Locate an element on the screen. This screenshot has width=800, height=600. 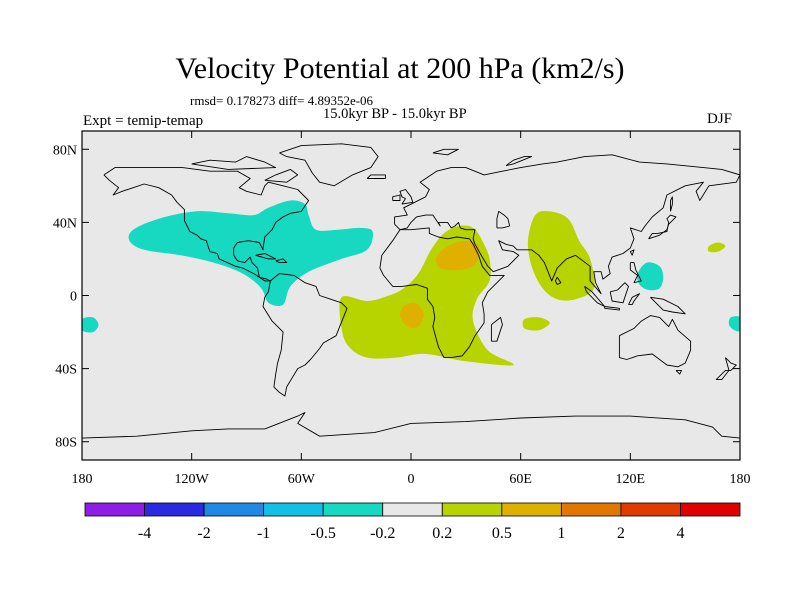
colorbar-label: 2 is located at coordinates (621, 533).